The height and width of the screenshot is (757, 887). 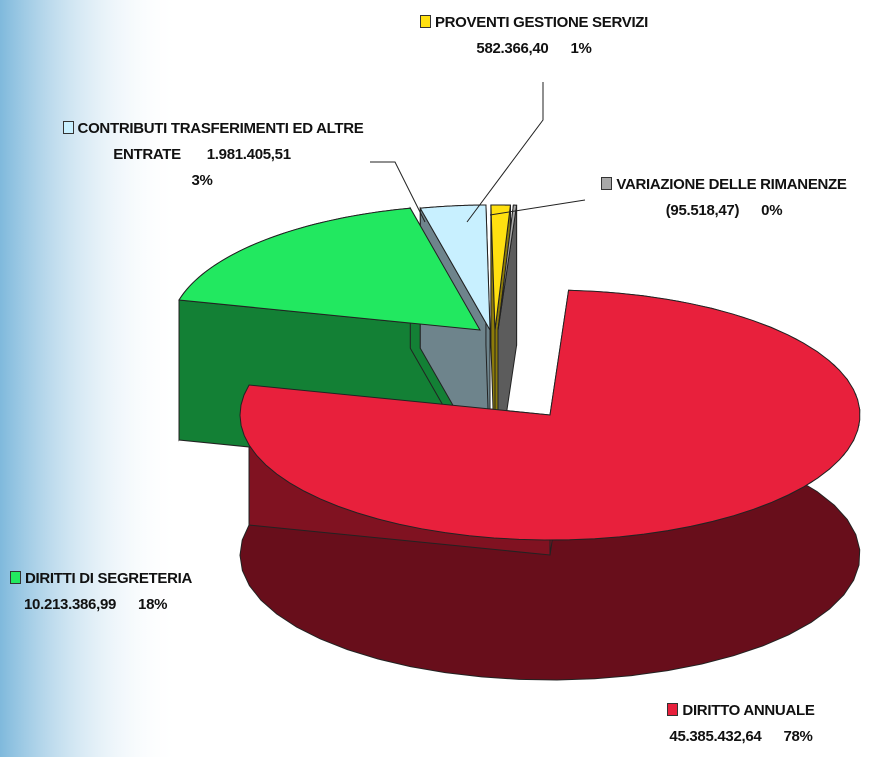 What do you see at coordinates (130, 592) in the screenshot?
I see `slice-label: DIRITTI DI SEGRETERIA 10.213.386,99 18%` at bounding box center [130, 592].